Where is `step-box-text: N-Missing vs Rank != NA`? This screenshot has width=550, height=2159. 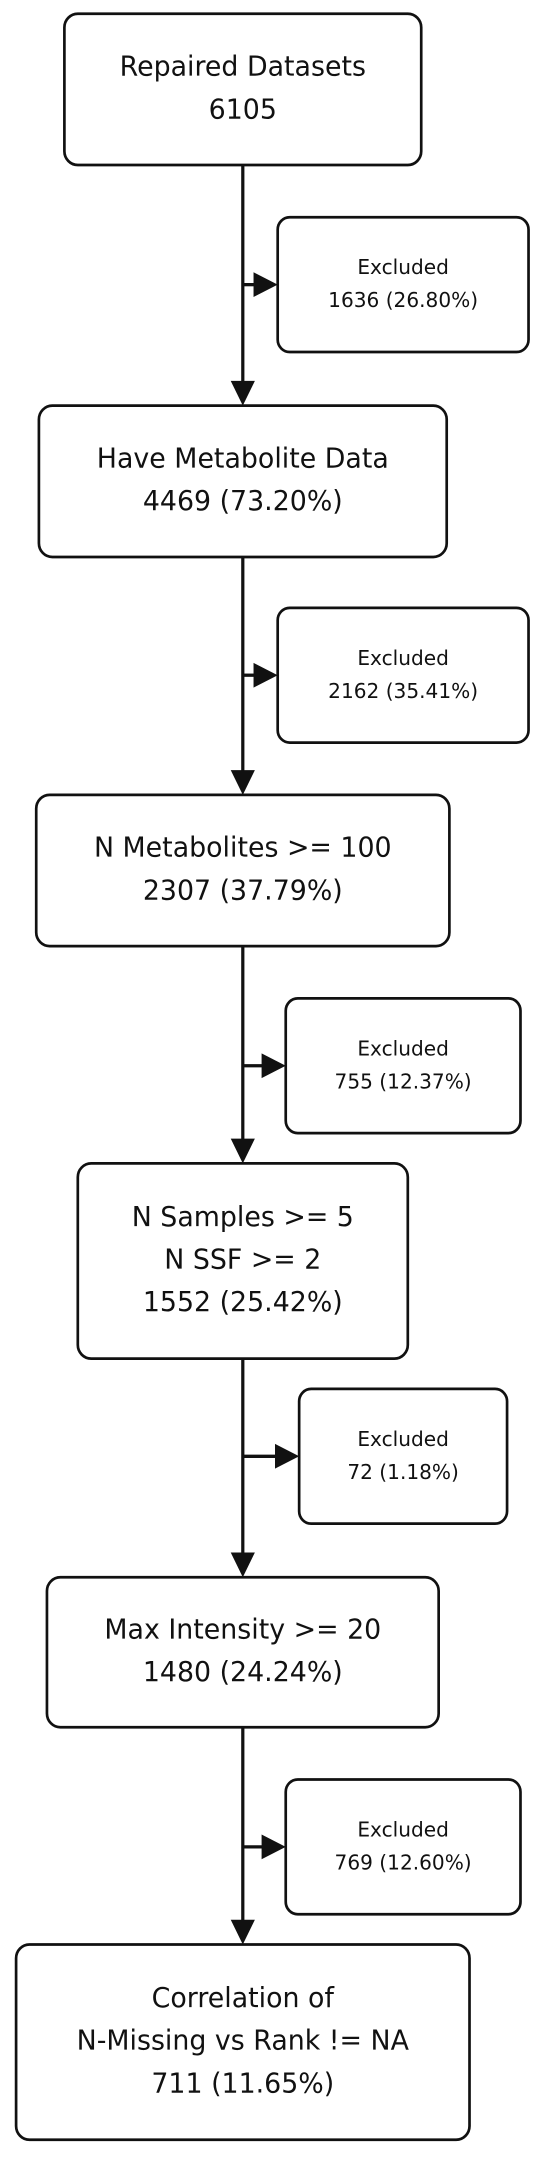
step-box-text: N-Missing vs Rank != NA is located at coordinates (243, 2040).